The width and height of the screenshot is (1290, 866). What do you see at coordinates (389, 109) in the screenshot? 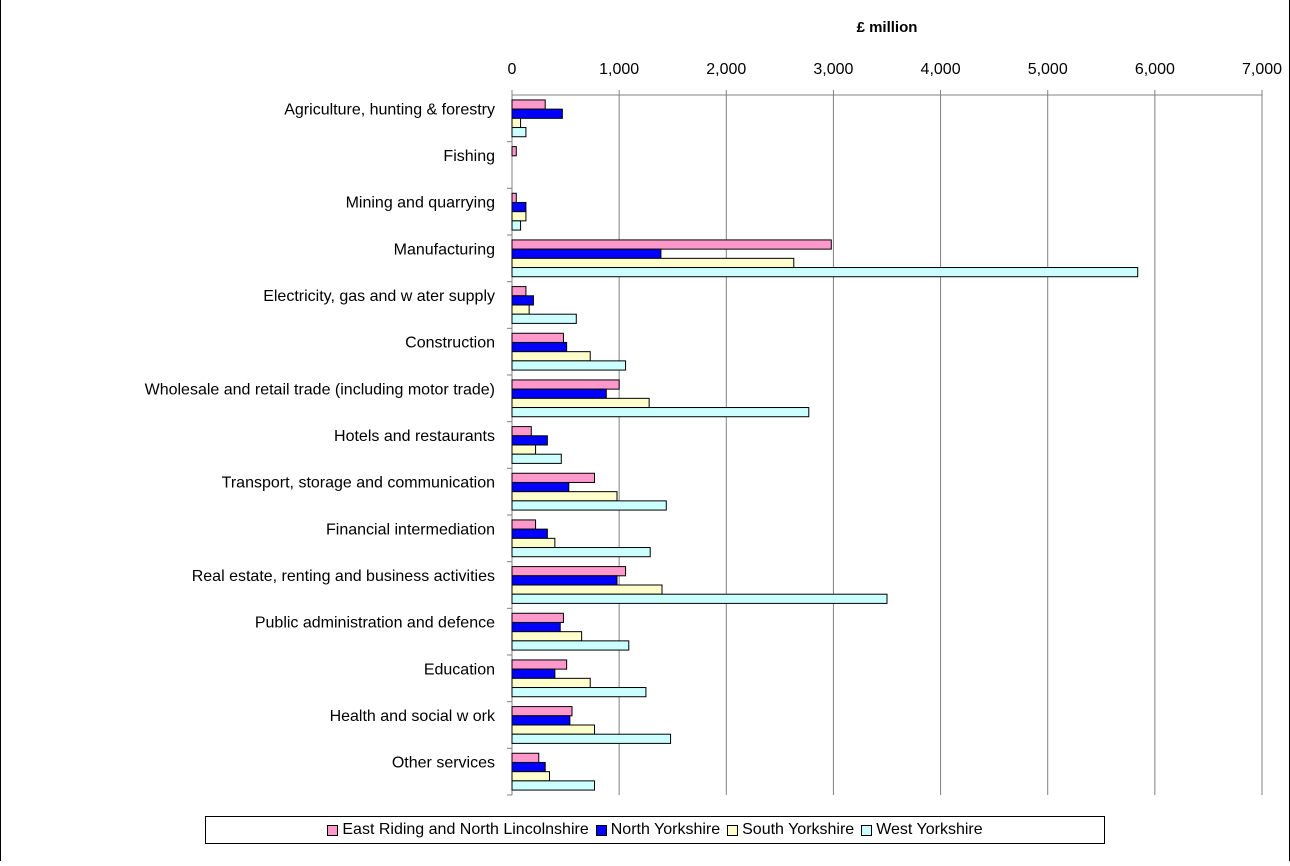
I see `category-label: Agriculture, hunting & forestry` at bounding box center [389, 109].